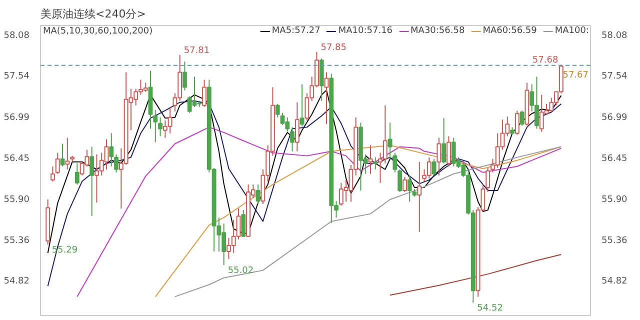 This screenshot has height=320, width=640. Describe the element at coordinates (571, 31) in the screenshot. I see `legend-label: MA100:` at that location.